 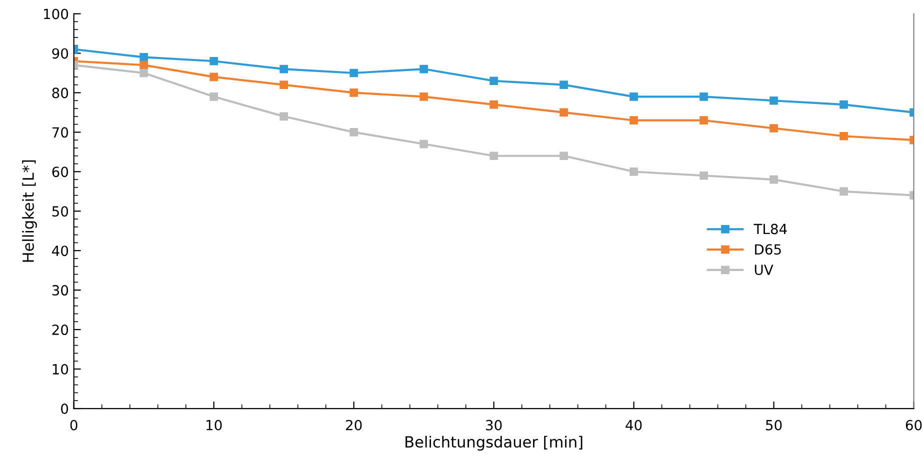 I want to click on y-tick-label: 30, so click(x=60, y=290).